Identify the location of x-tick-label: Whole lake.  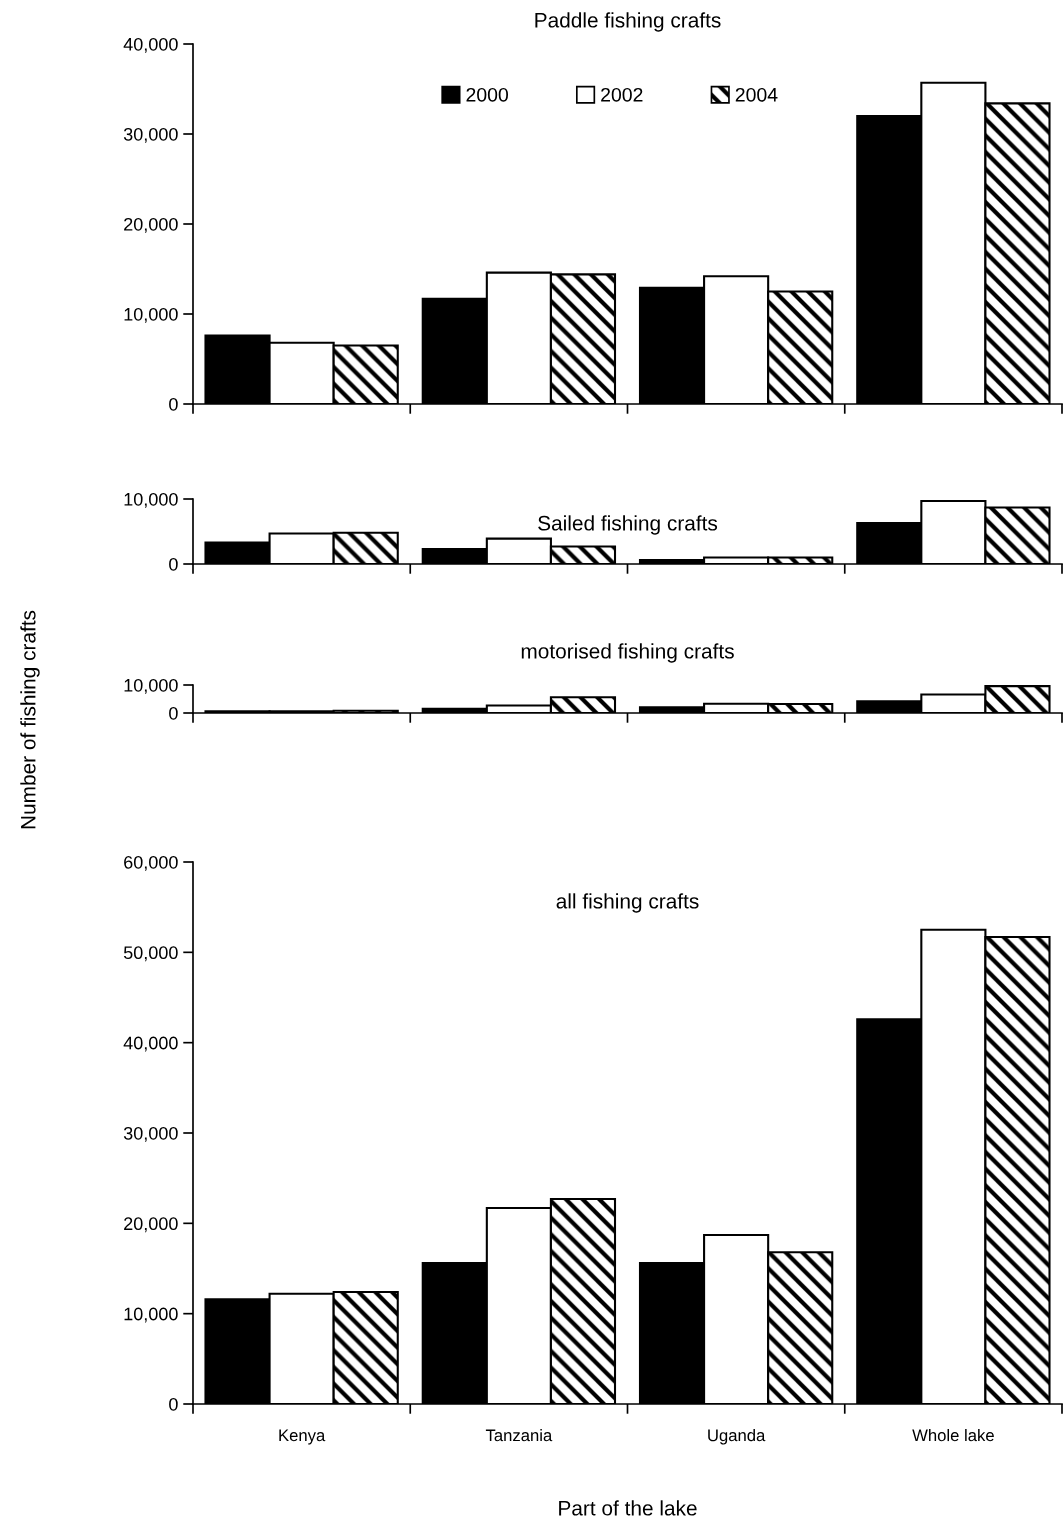
(953, 1435).